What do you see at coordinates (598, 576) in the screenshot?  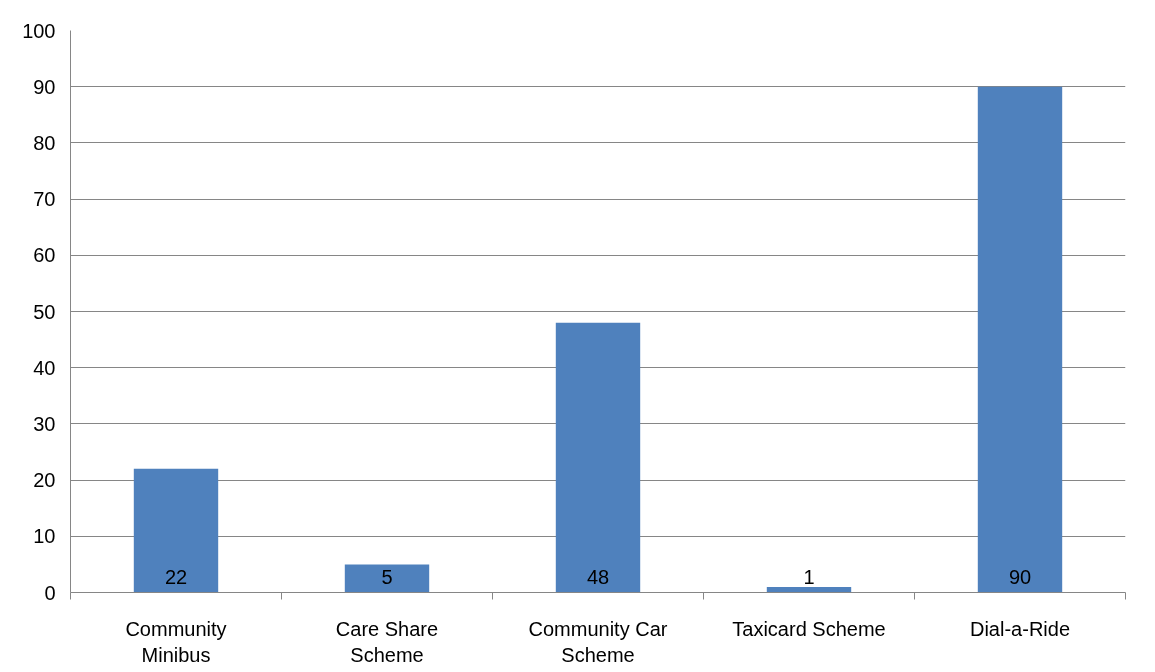 I see `data-label: 48` at bounding box center [598, 576].